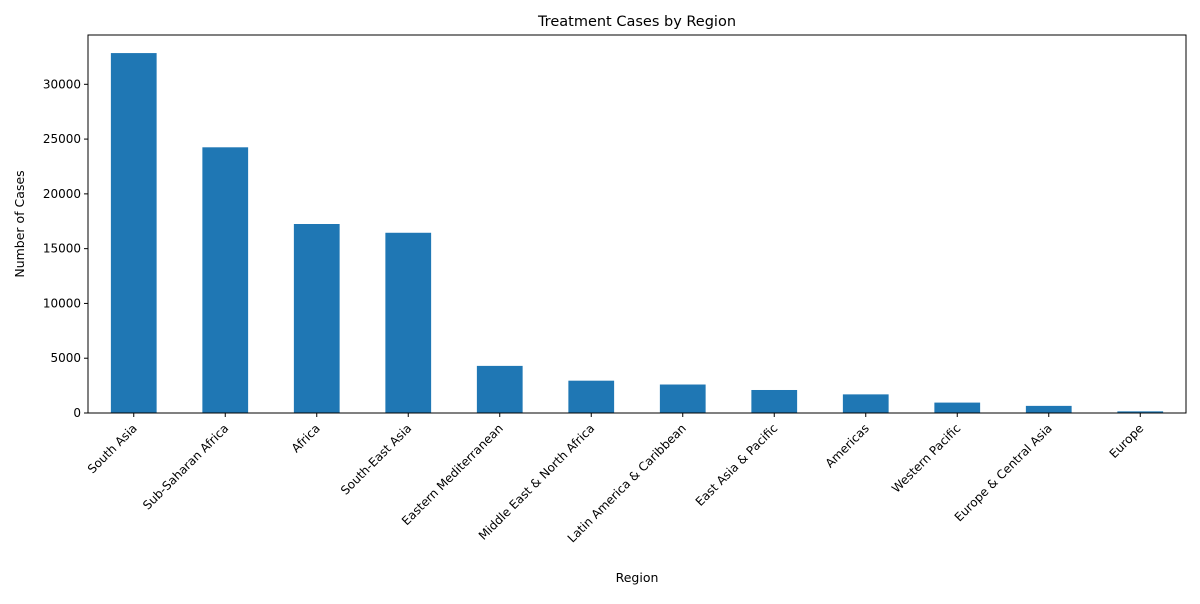  Describe the element at coordinates (1003, 472) in the screenshot. I see `x-tick-label: Europe & Central Asia` at that location.